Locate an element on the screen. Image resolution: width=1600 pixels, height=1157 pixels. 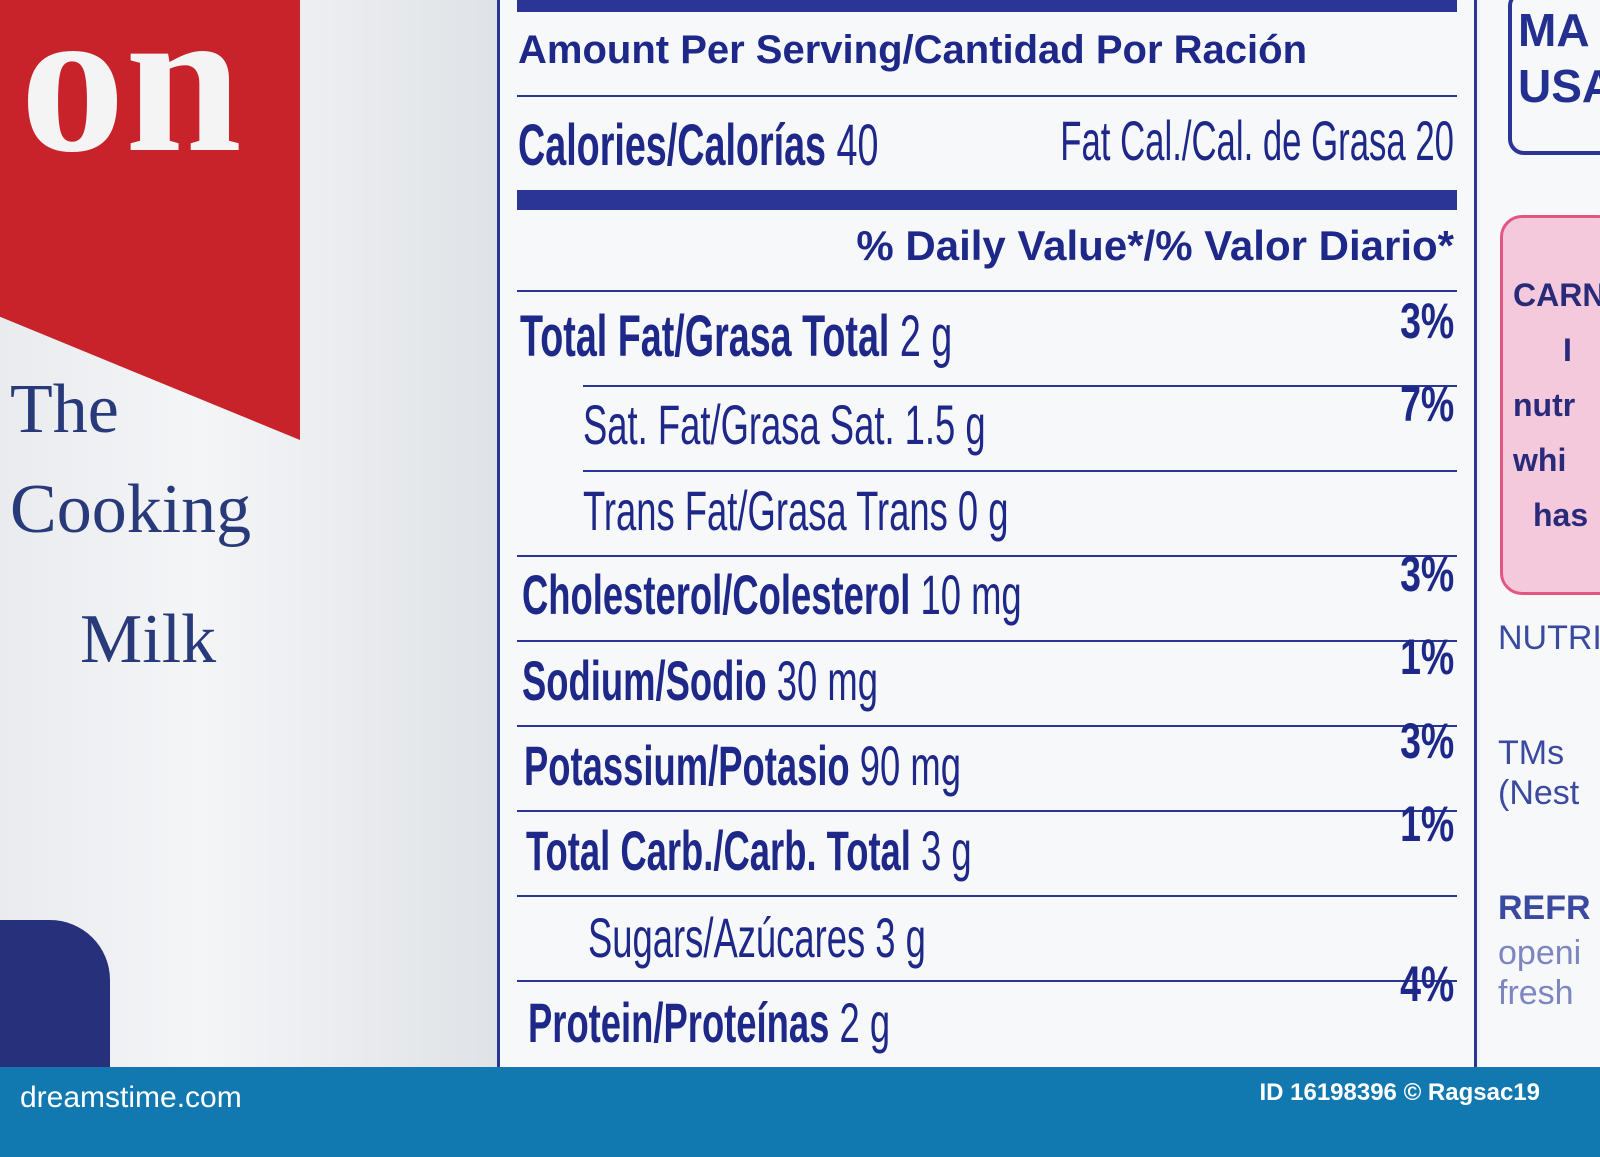
nutrient-name: Cholesterol/Colesterol is located at coordinates (716, 594).